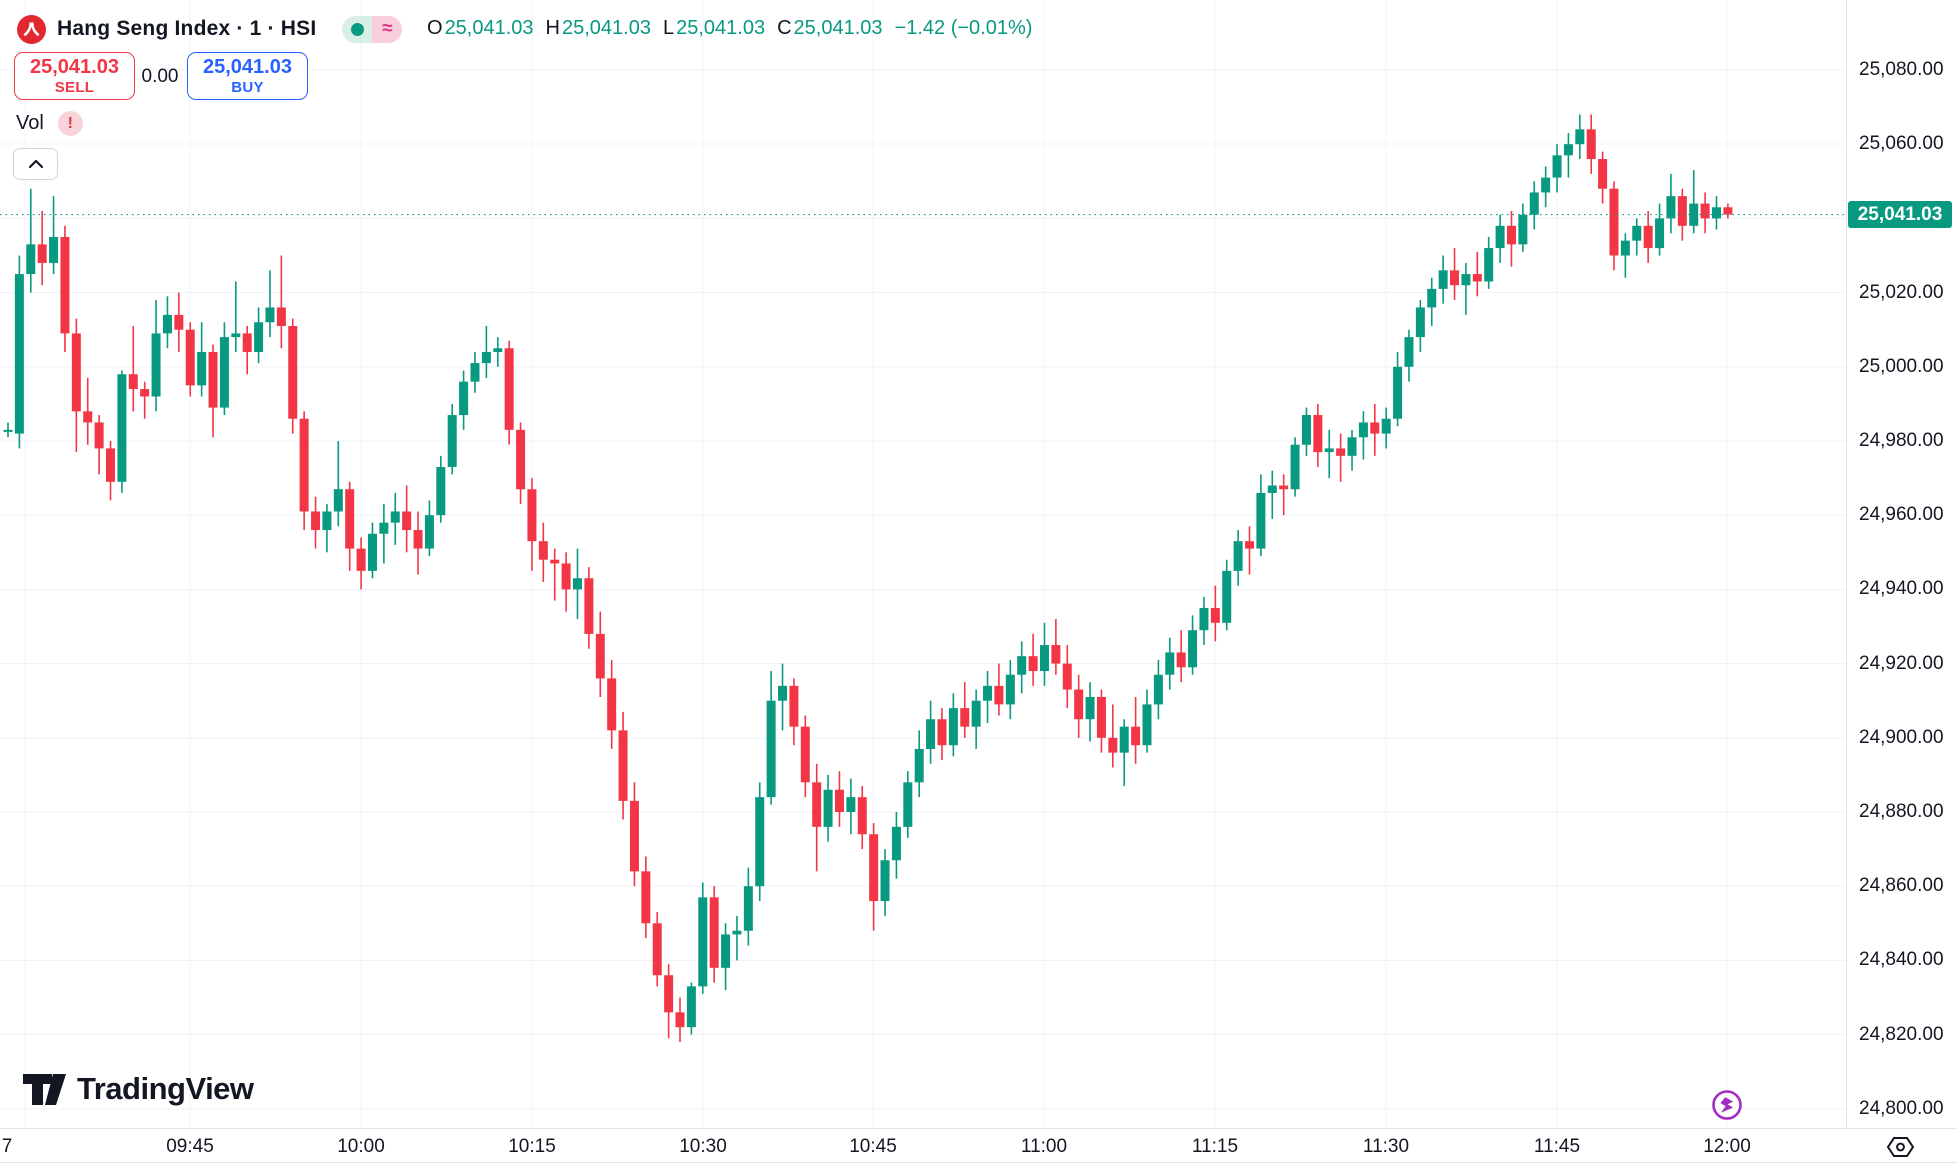 This screenshot has width=1957, height=1167. What do you see at coordinates (1901, 811) in the screenshot?
I see `price-axis-label: 24,880.00` at bounding box center [1901, 811].